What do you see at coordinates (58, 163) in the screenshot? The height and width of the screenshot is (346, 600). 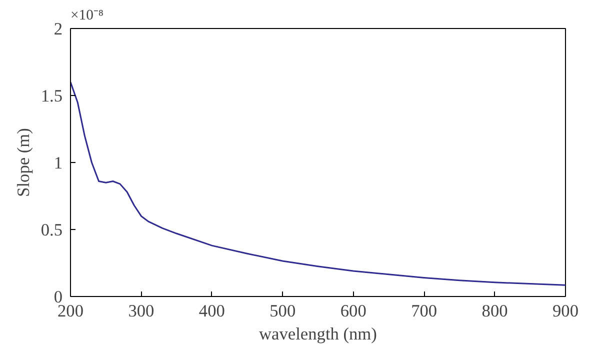 I see `y-tick-label: 1` at bounding box center [58, 163].